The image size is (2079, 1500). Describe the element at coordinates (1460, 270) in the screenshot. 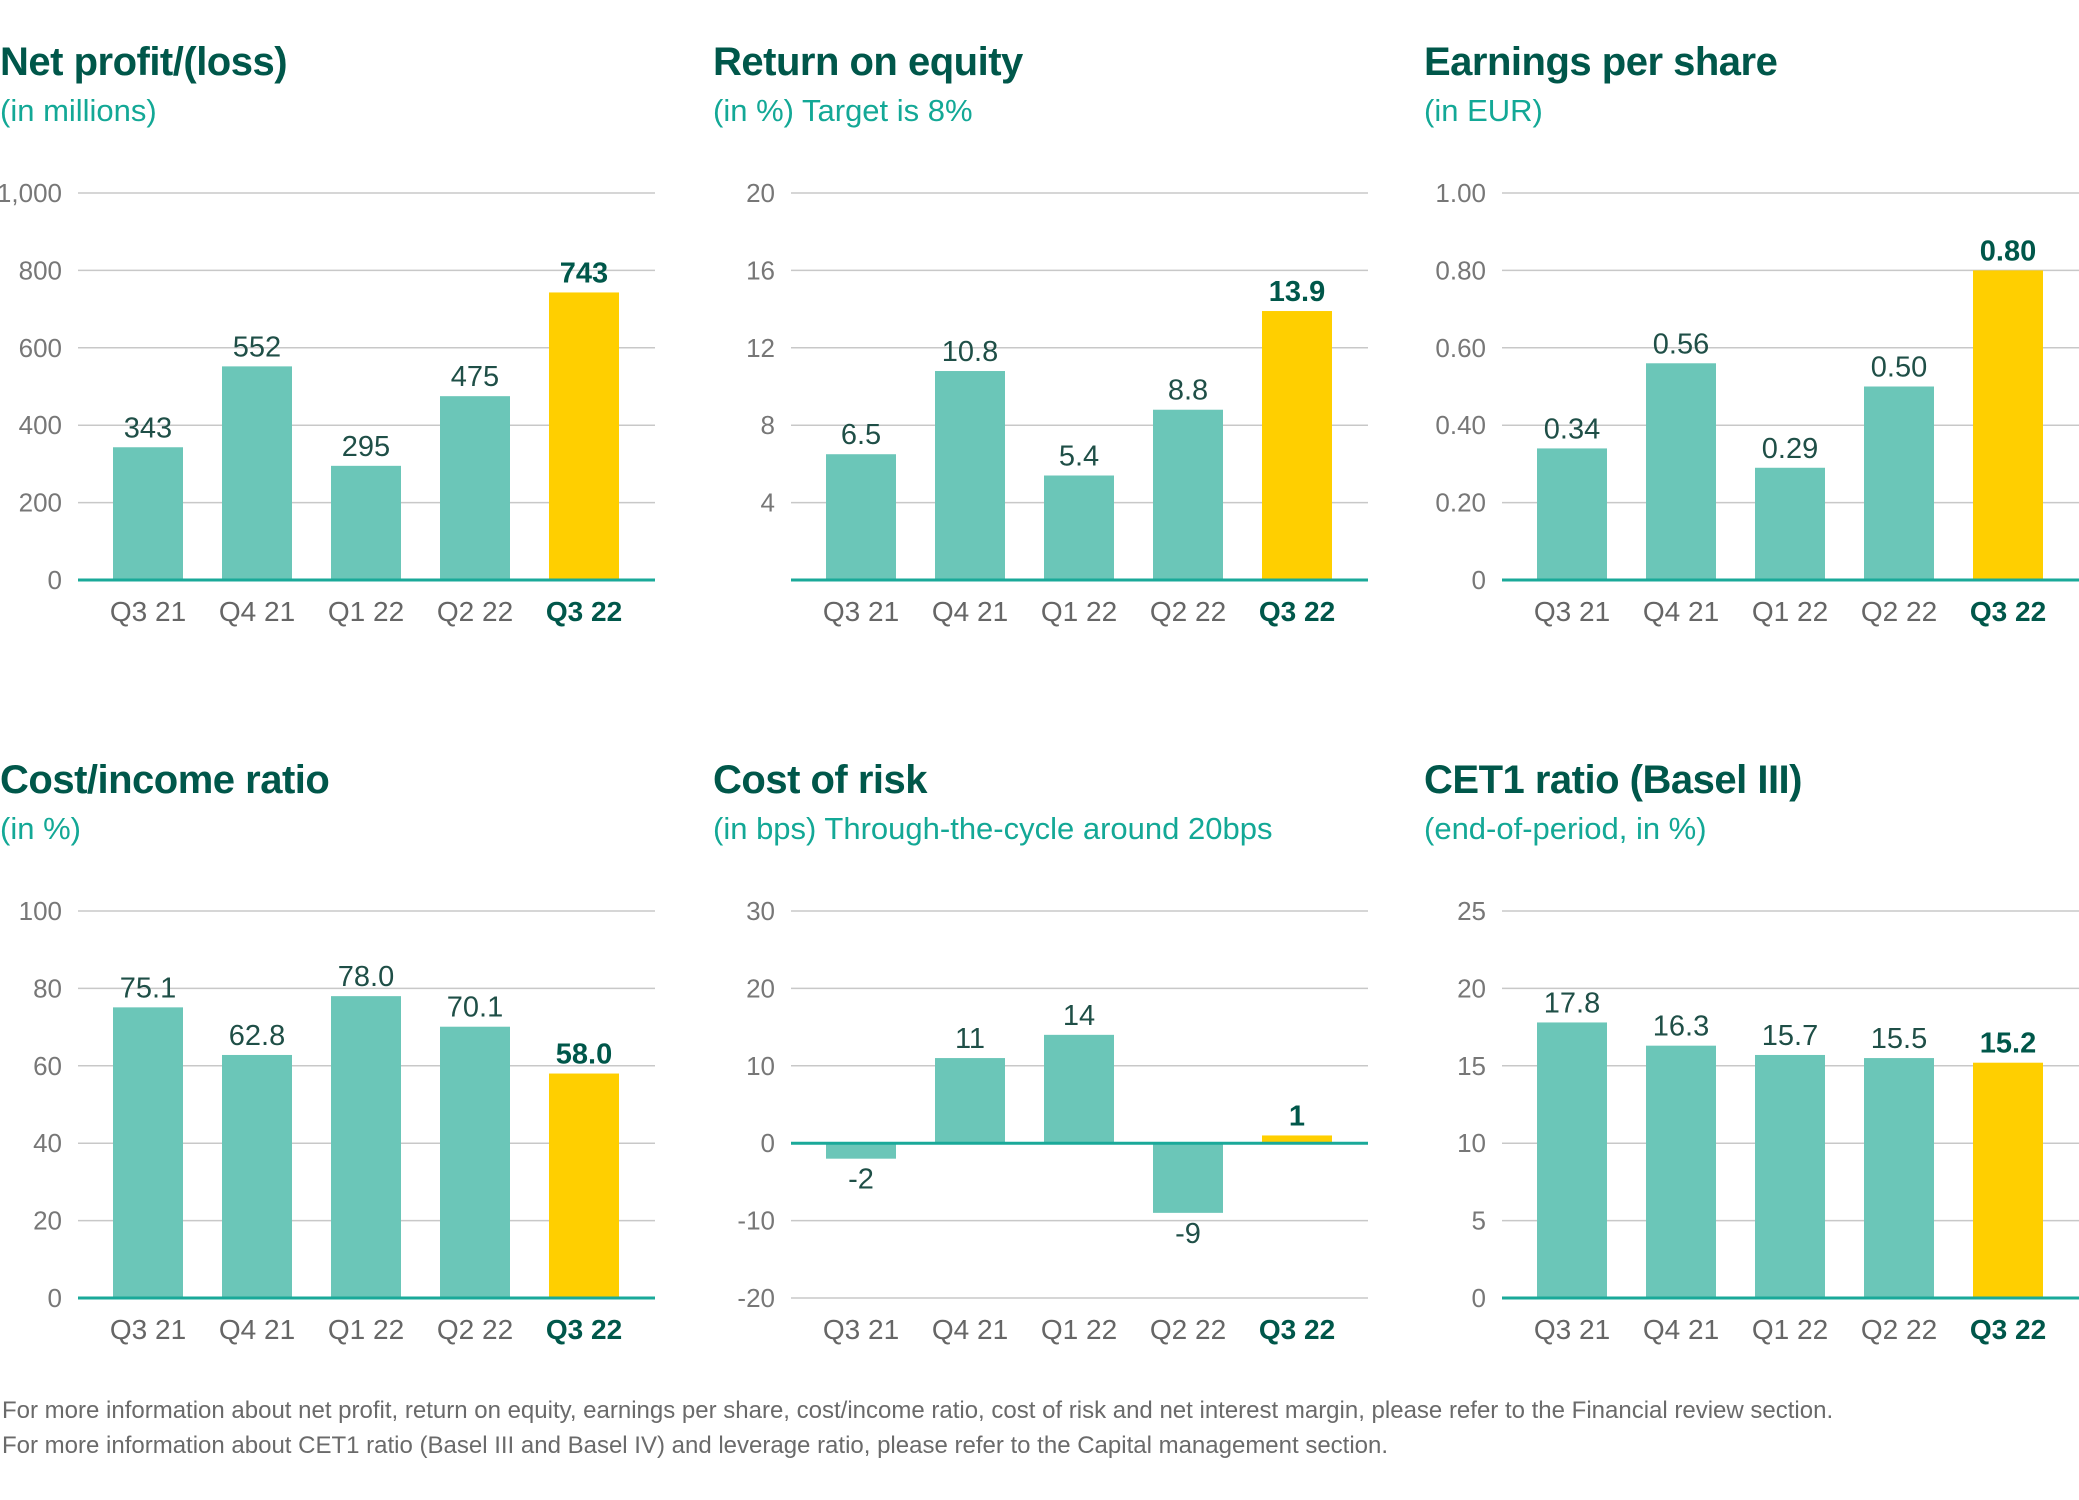

I see `y-tick-label: 0.80` at that location.